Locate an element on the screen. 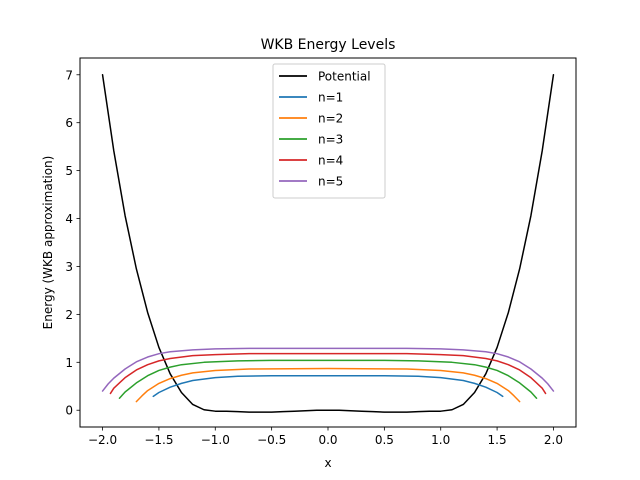 Image resolution: width=640 pixels, height=480 pixels. x-tick-label: 0.5 is located at coordinates (384, 440).